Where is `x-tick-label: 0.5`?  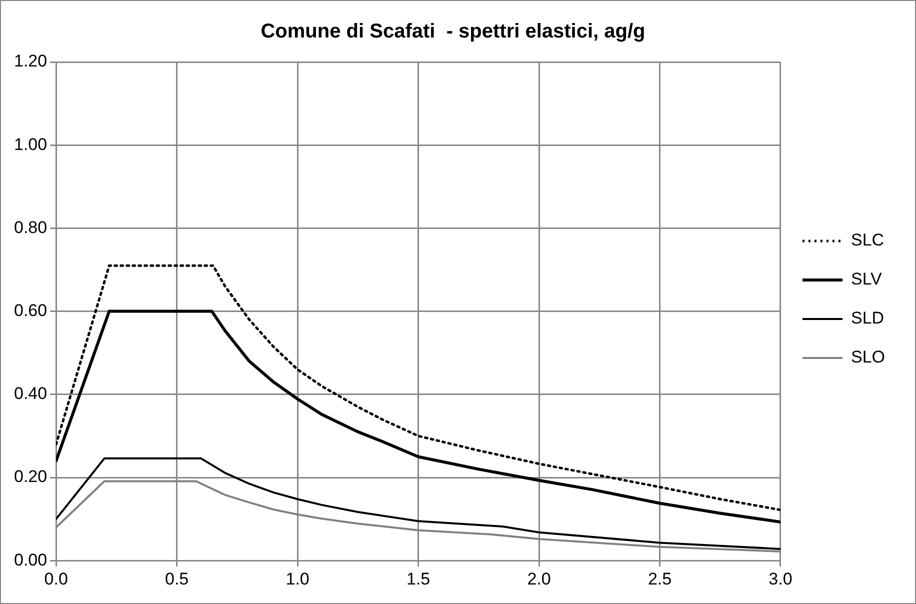 x-tick-label: 0.5 is located at coordinates (177, 578).